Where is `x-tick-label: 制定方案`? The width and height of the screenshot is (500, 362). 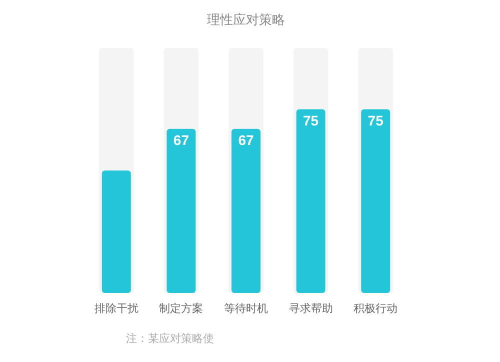
x-tick-label: 制定方案 is located at coordinates (181, 308).